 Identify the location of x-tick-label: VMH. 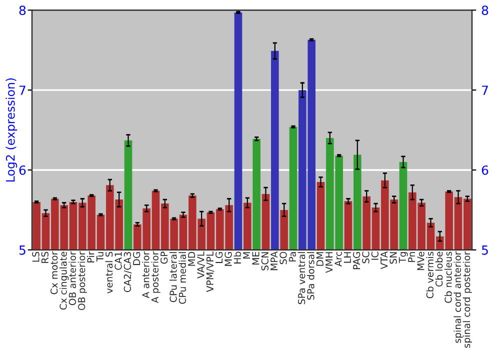
(329, 262).